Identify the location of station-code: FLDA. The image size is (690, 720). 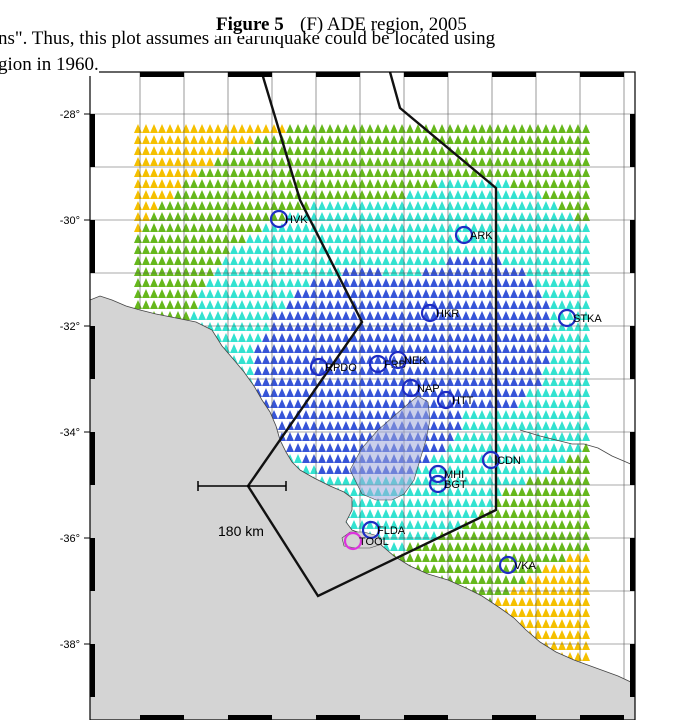
(391, 531).